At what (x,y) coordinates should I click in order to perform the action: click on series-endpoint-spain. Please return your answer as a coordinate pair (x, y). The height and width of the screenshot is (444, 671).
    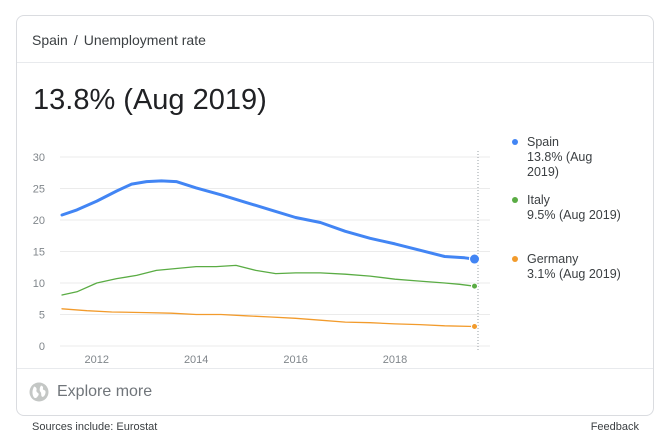
    Looking at the image, I should click on (475, 259).